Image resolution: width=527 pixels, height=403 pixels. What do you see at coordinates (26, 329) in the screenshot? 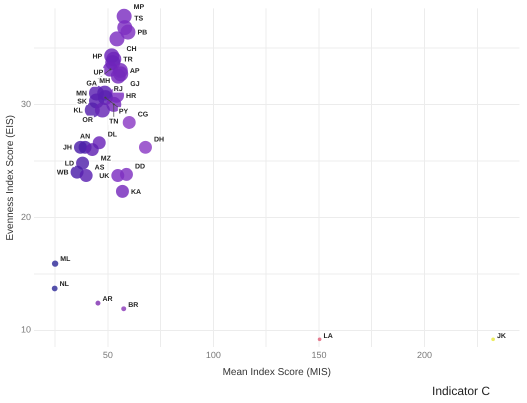
I see `y-tick-label: 10` at bounding box center [26, 329].